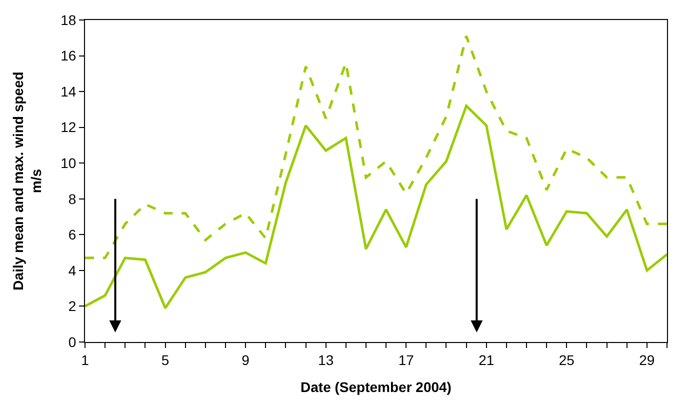 This screenshot has height=405, width=681. I want to click on y-tick-label: 2, so click(72, 306).